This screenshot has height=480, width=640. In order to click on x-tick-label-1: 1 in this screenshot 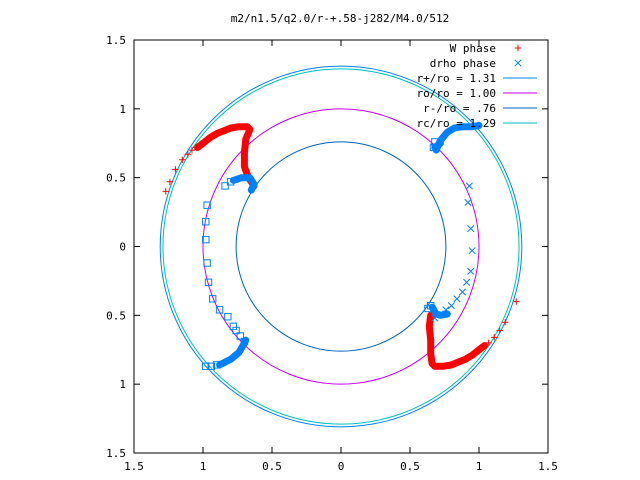, I will do `click(203, 466)`.